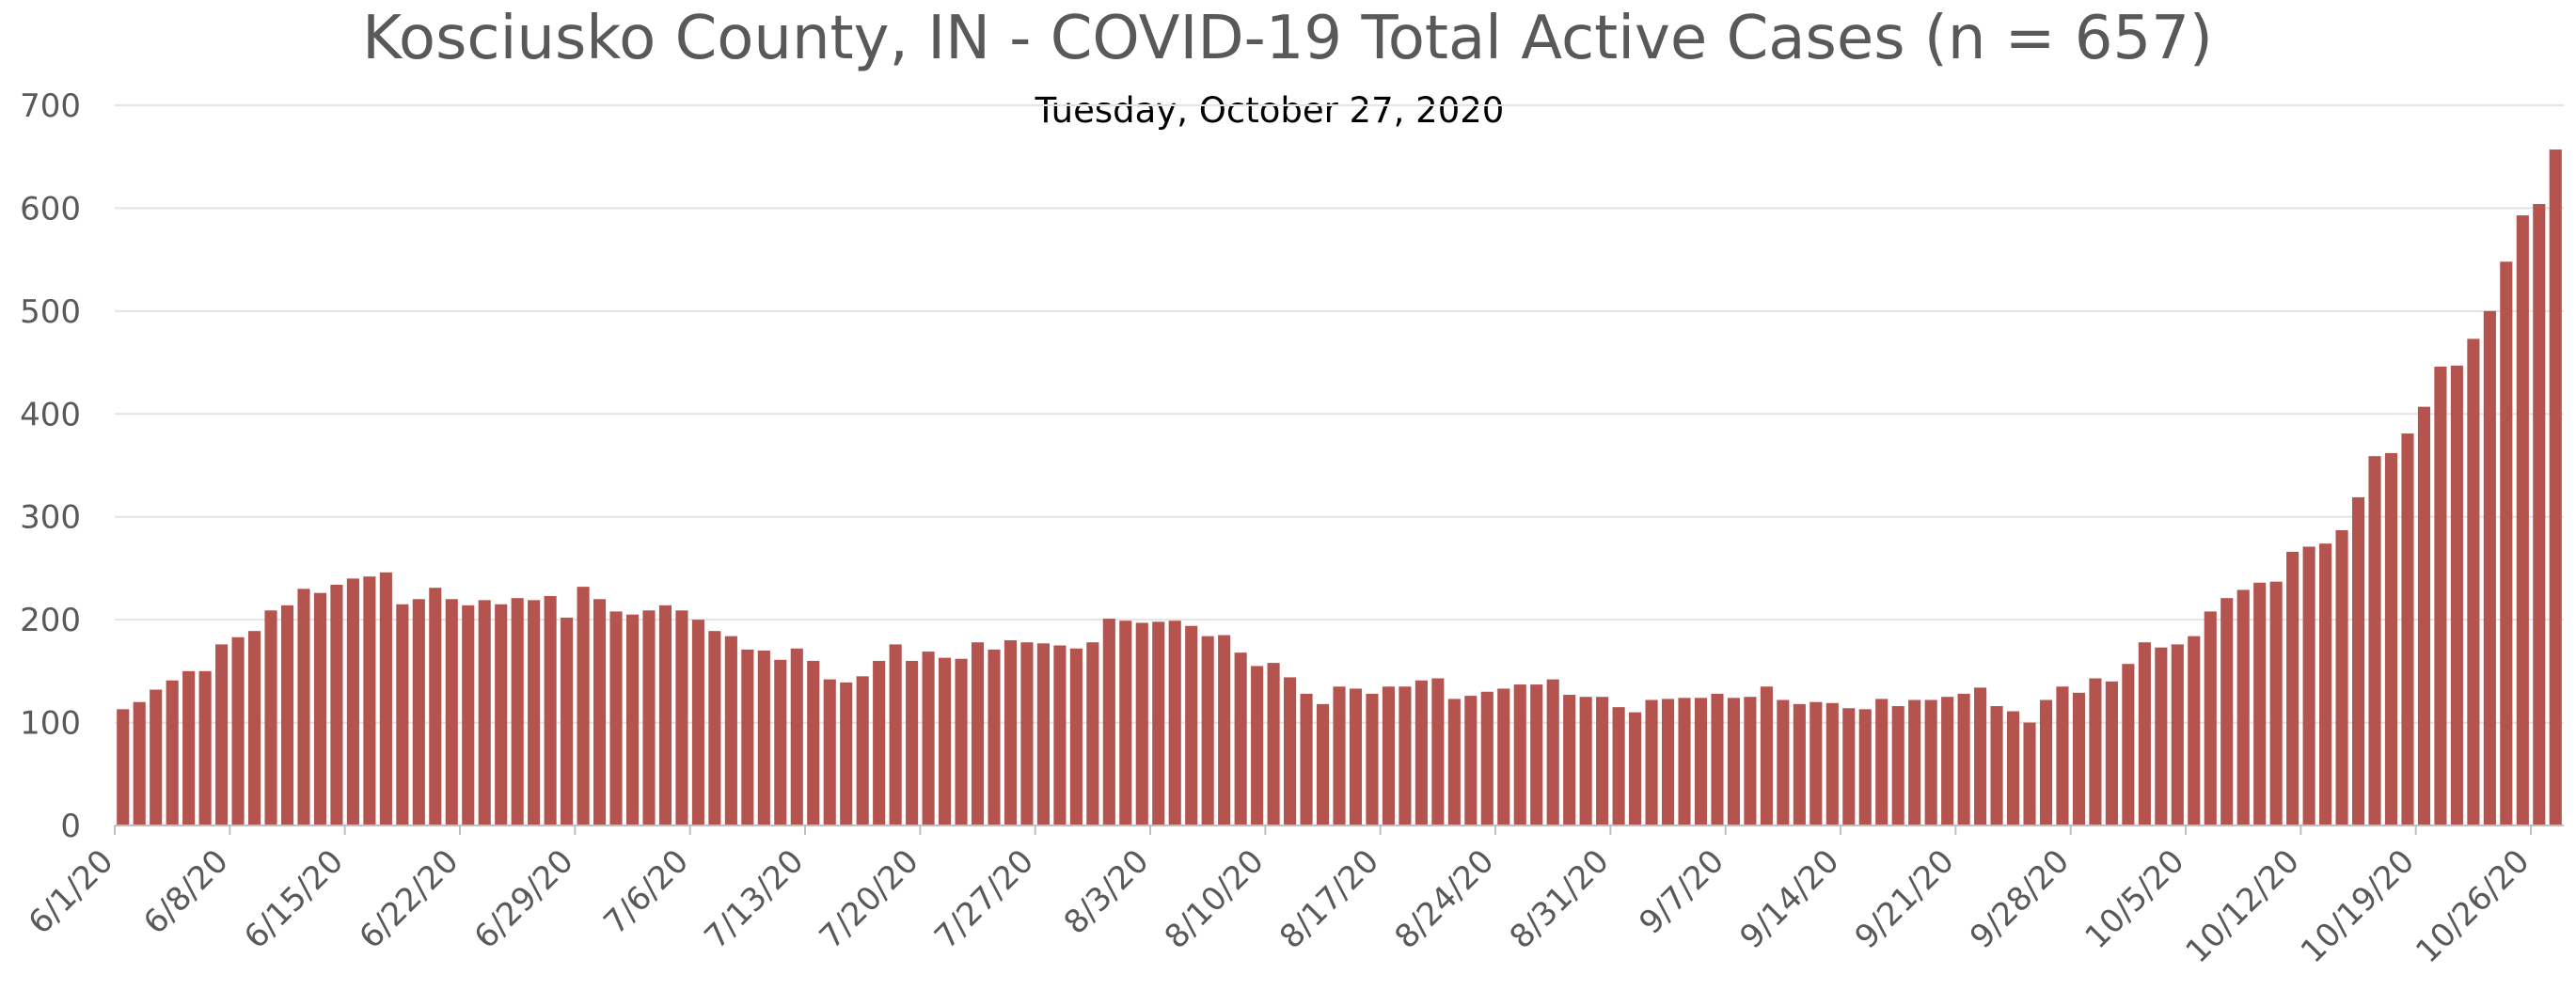 This screenshot has height=990, width=2576. I want to click on x-tick-label: 10/5/20, so click(2134, 899).